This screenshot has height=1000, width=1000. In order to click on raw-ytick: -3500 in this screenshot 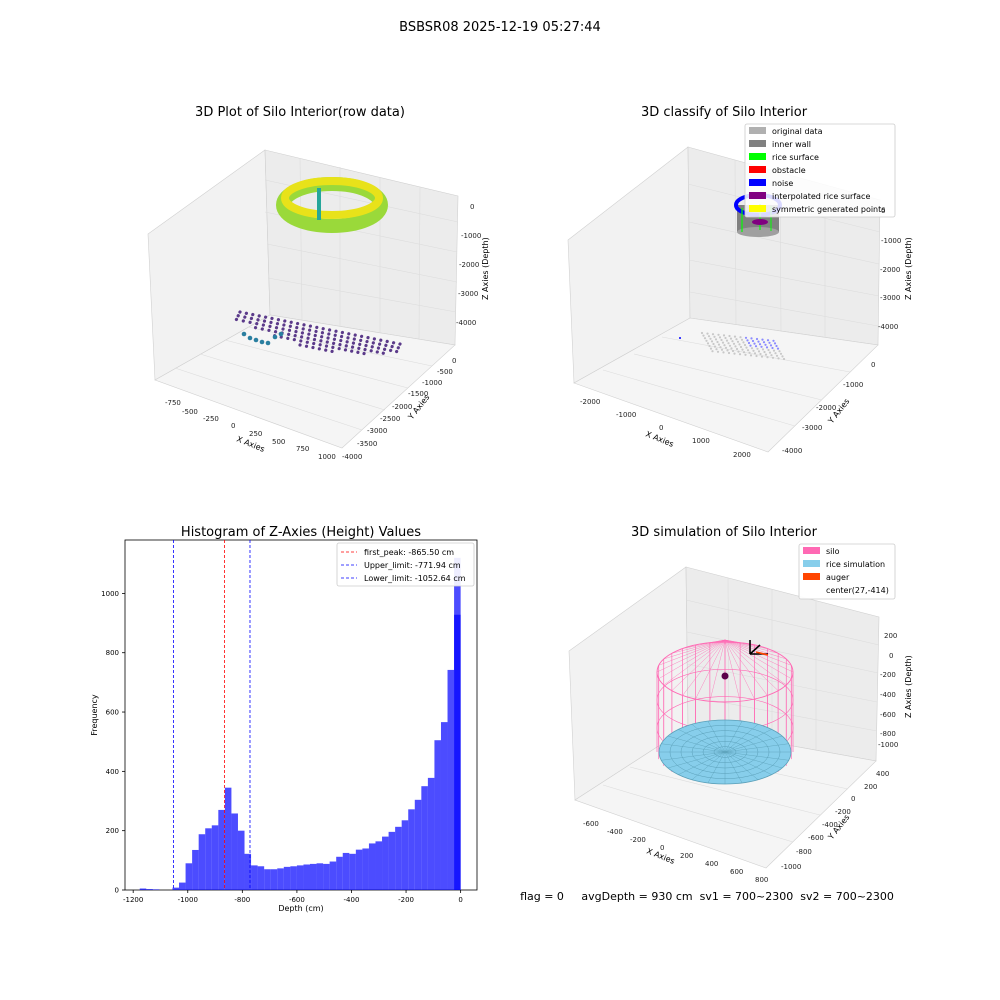, I will do `click(367, 444)`.